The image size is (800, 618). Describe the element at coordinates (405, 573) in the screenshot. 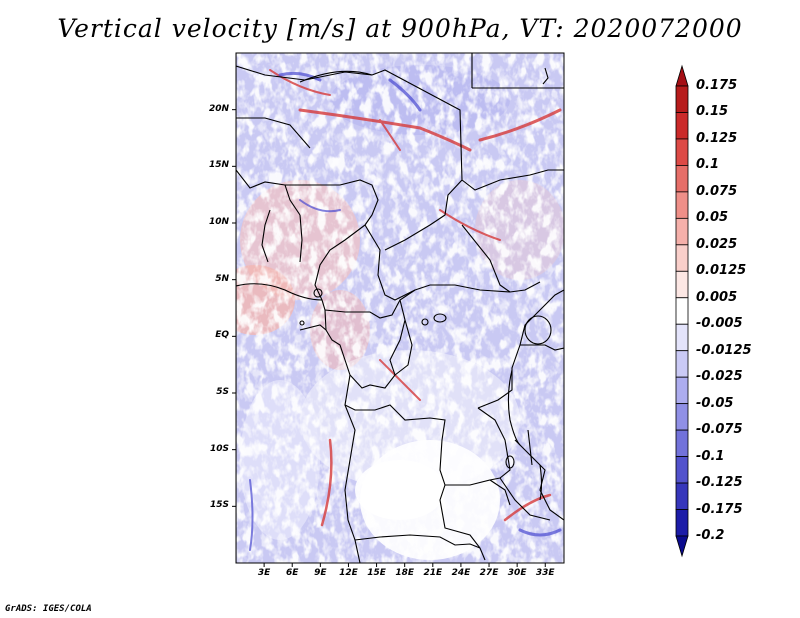

I see `lon-tick-label: 18E` at that location.